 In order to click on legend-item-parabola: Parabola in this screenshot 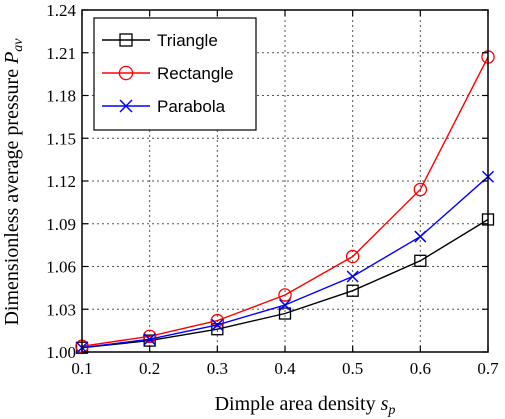, I will do `click(164, 106)`.